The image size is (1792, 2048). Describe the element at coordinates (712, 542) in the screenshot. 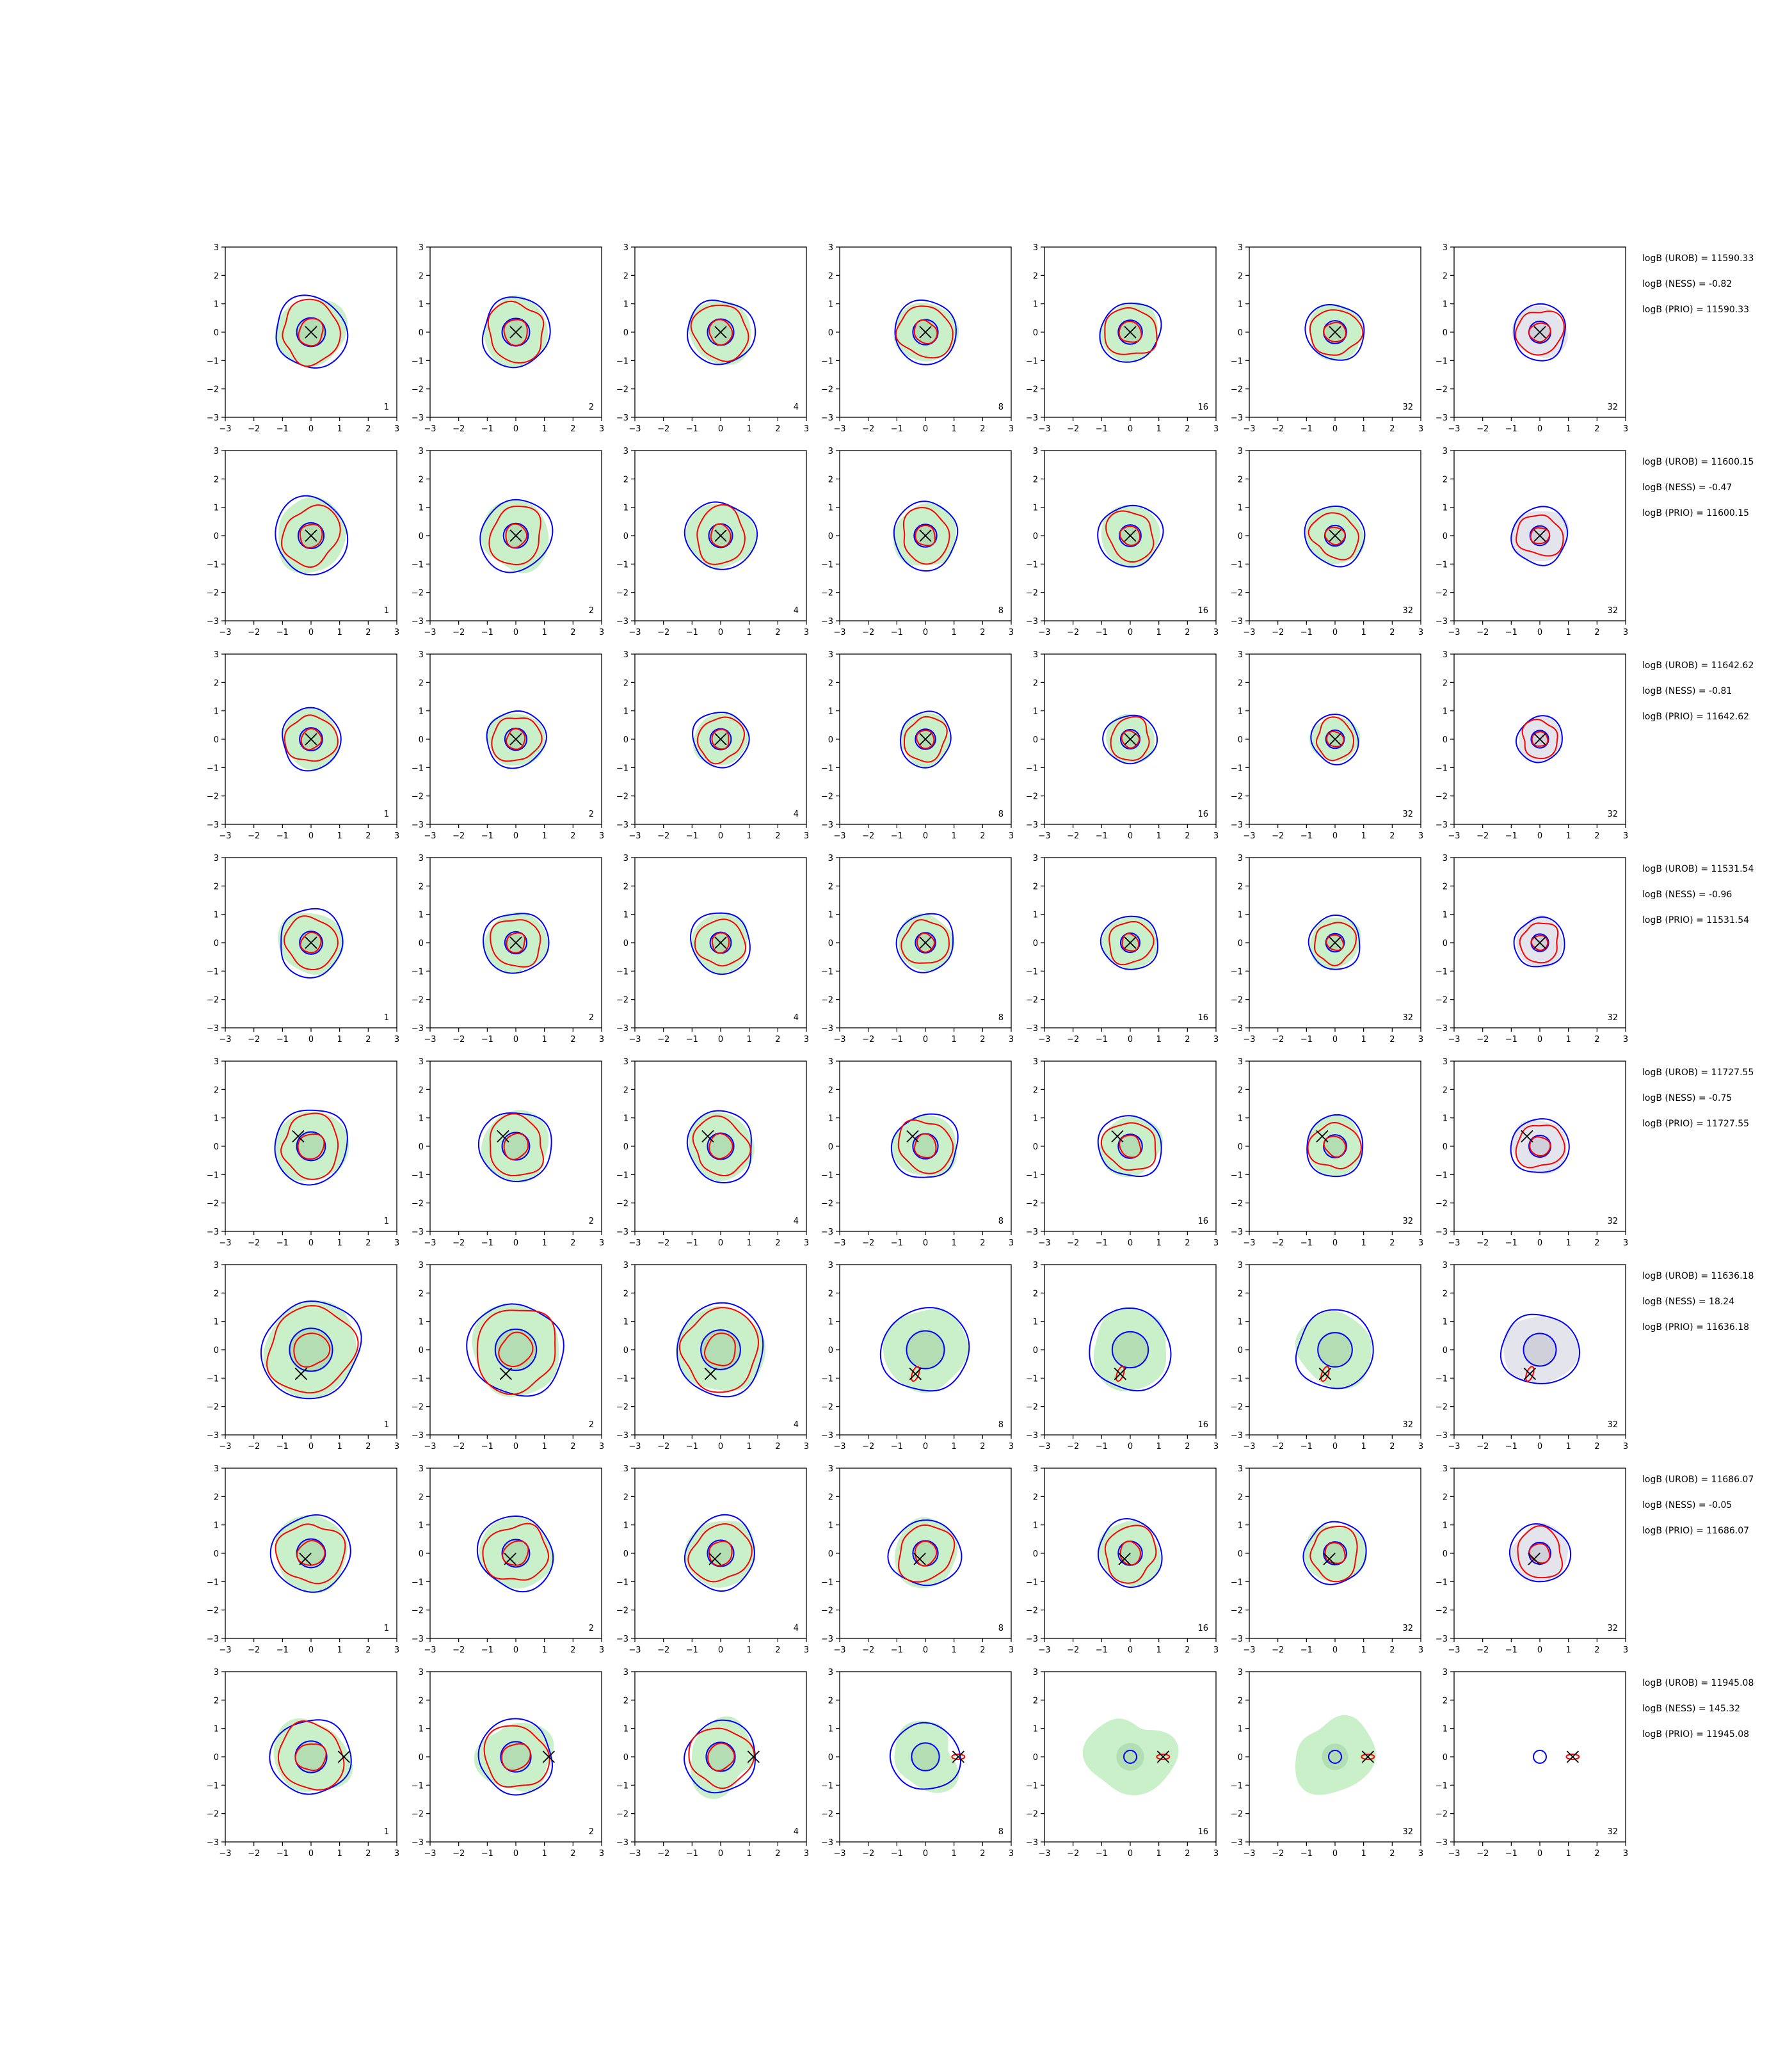

I see `panel-r2-c3: −3−3 −2 −2 −1 −1 0 0 1 1 2 2 3 3 4` at that location.